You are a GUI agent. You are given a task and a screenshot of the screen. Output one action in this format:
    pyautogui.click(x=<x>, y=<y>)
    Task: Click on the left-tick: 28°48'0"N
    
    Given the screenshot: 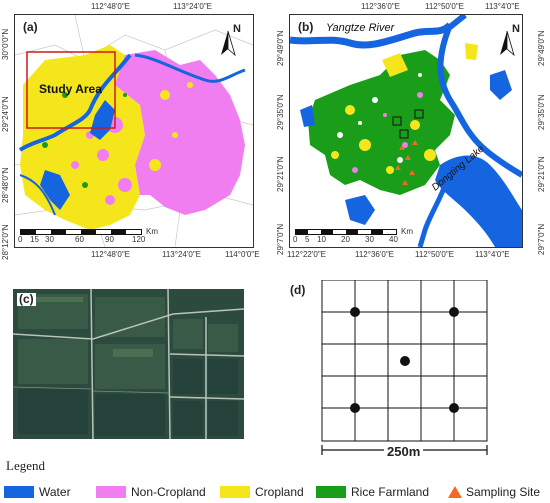 What is the action you would take?
    pyautogui.click(x=5, y=185)
    